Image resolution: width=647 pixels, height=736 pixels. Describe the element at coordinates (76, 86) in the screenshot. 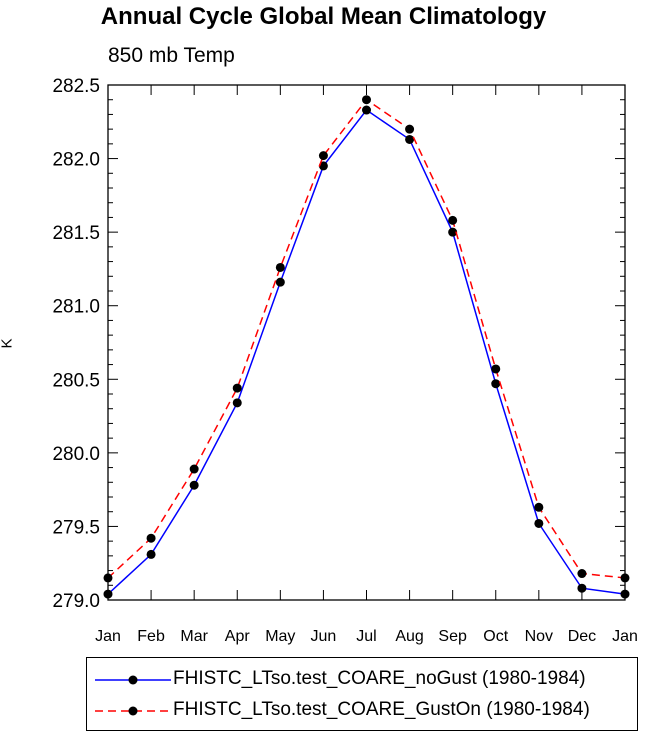

I see `y-tick-label: 282.5` at that location.